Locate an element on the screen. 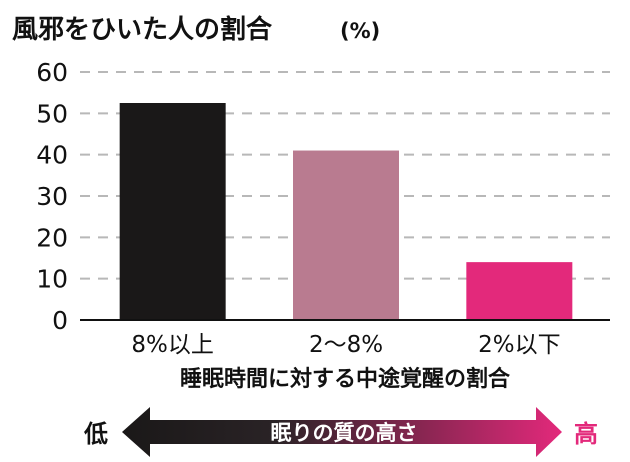 This screenshot has width=630, height=462. y-tick-label: 20 is located at coordinates (52, 237).